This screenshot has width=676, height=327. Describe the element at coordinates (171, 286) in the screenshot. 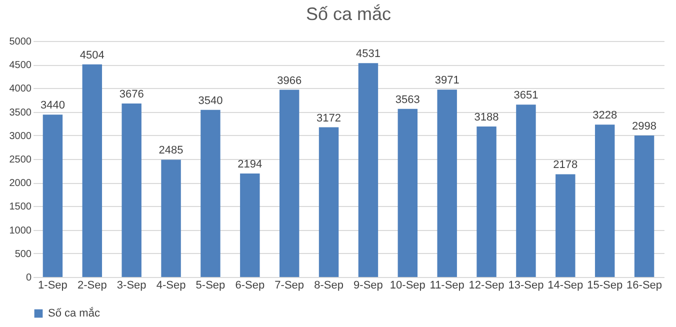

I see `x-tick-label: 4-Sep` at that location.